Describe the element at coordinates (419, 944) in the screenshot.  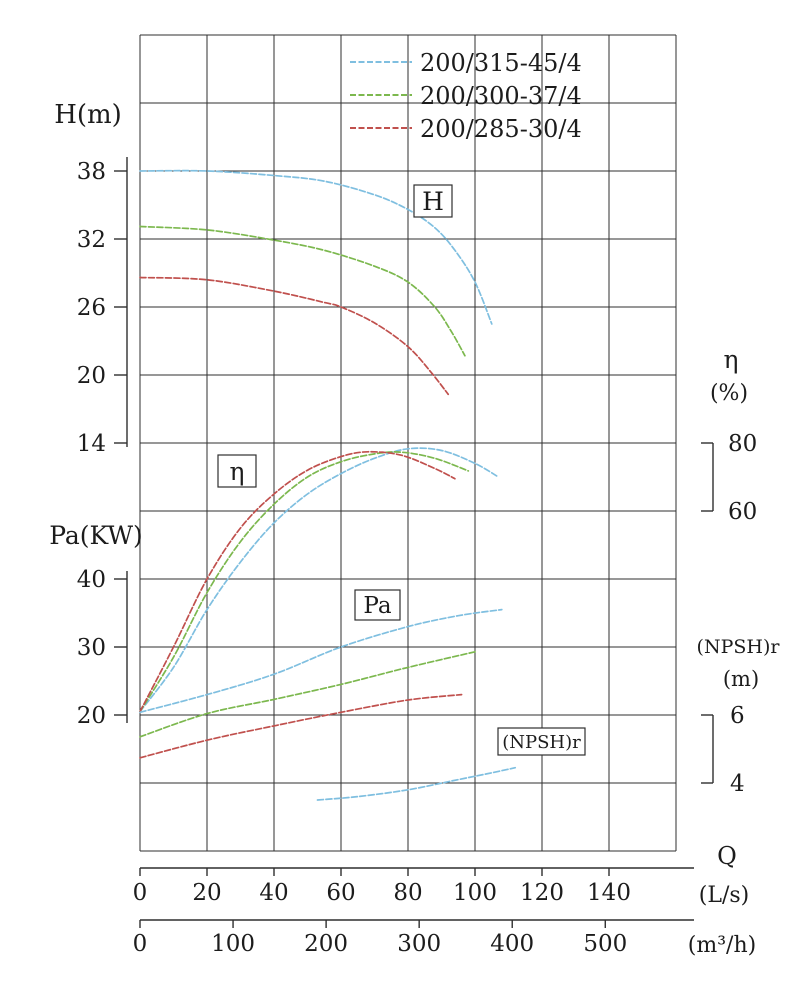
I see `x-axis-tick-label-m3h: 300` at that location.